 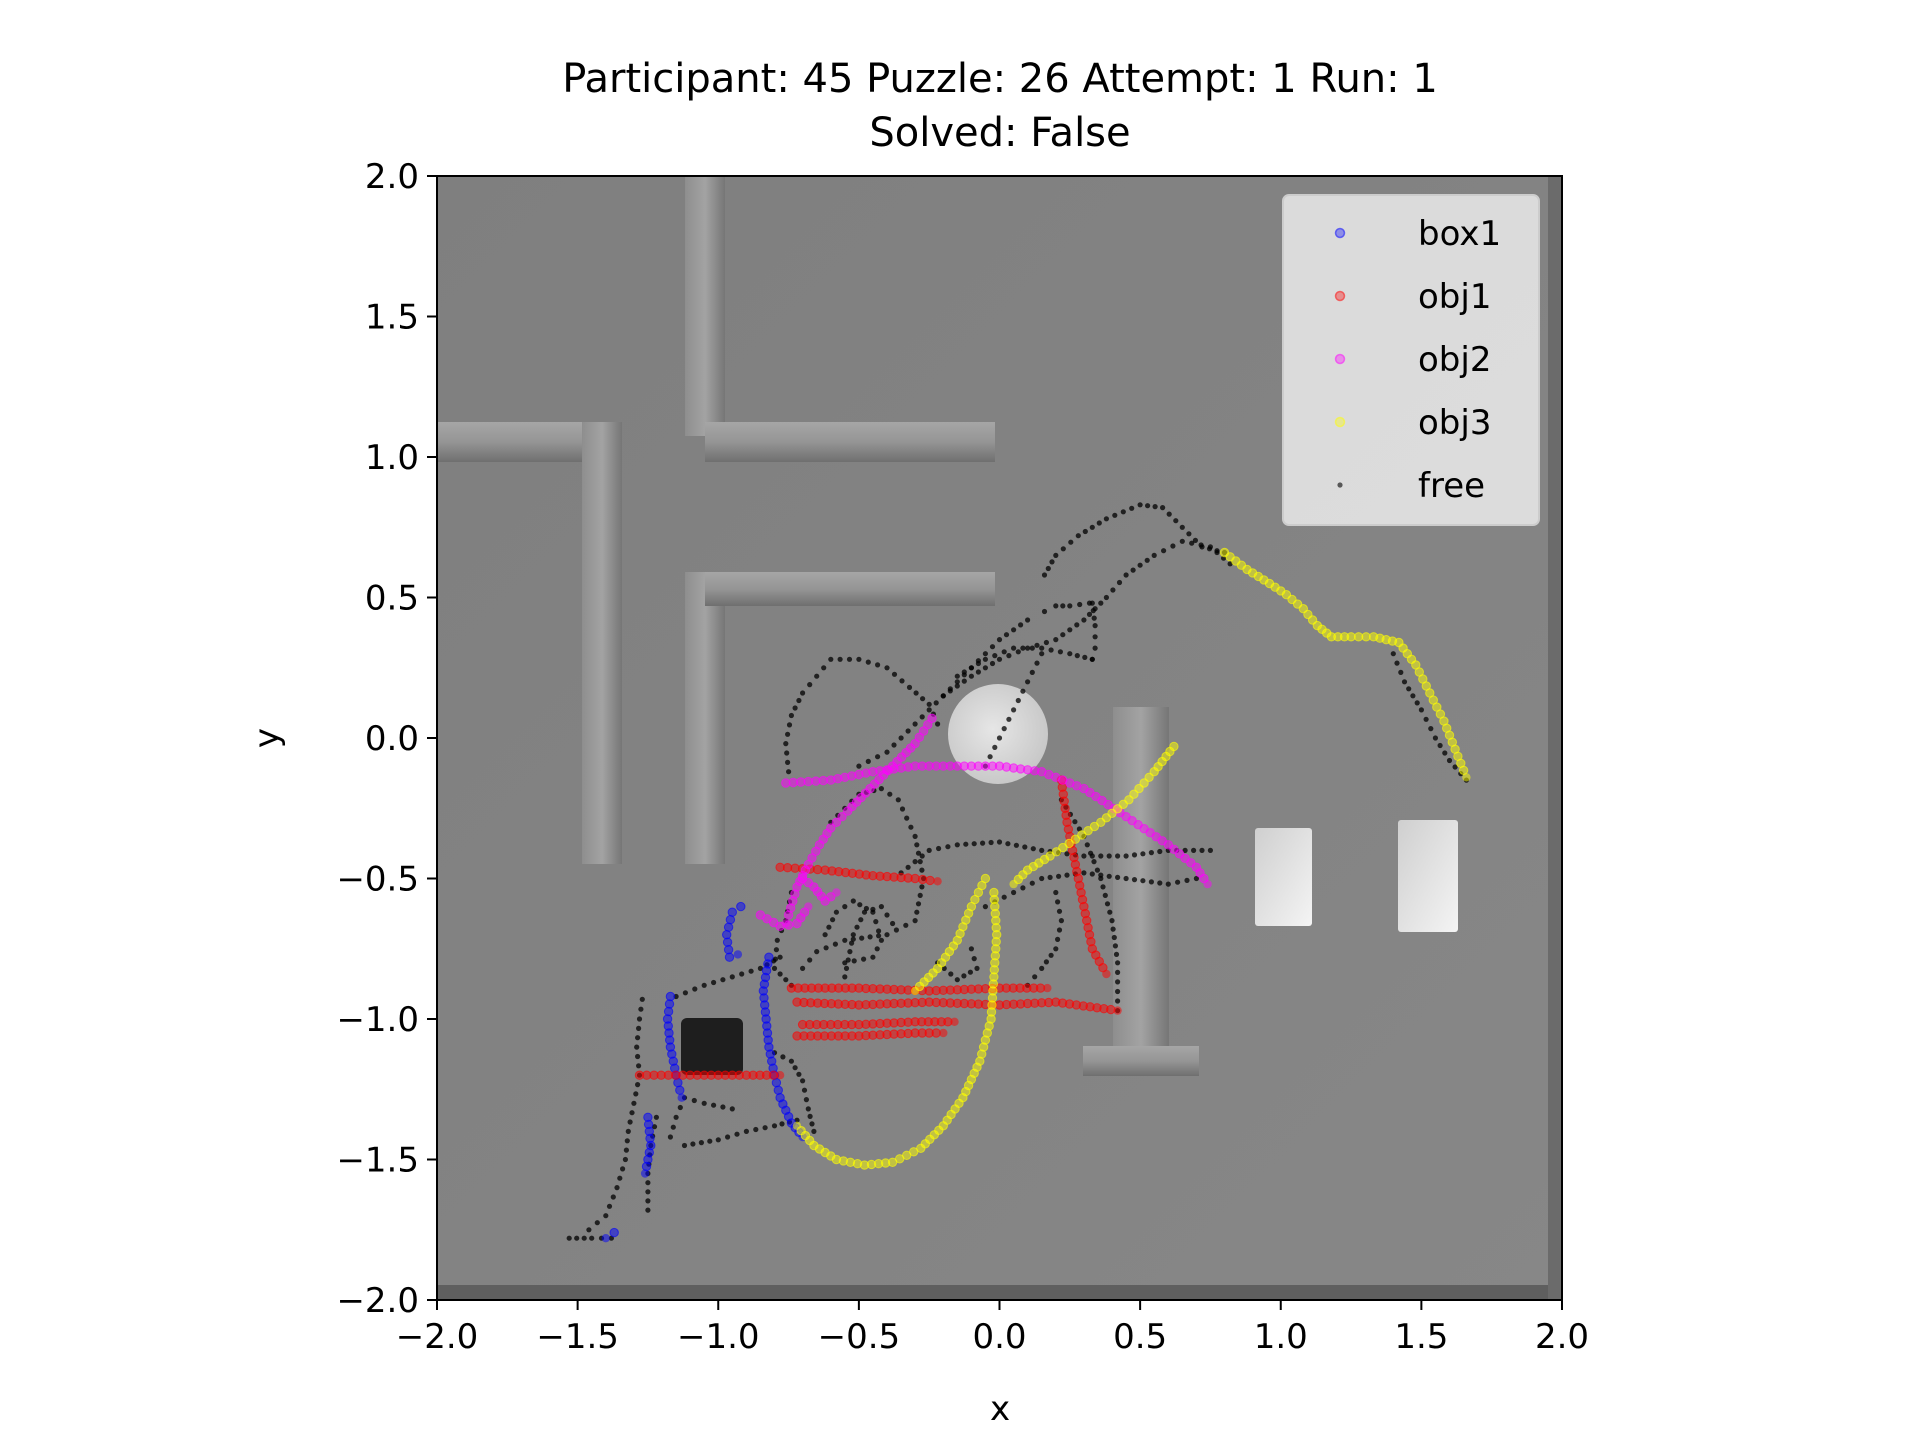 What do you see at coordinates (1454, 297) in the screenshot?
I see `legend-label-obj1: obj1` at bounding box center [1454, 297].